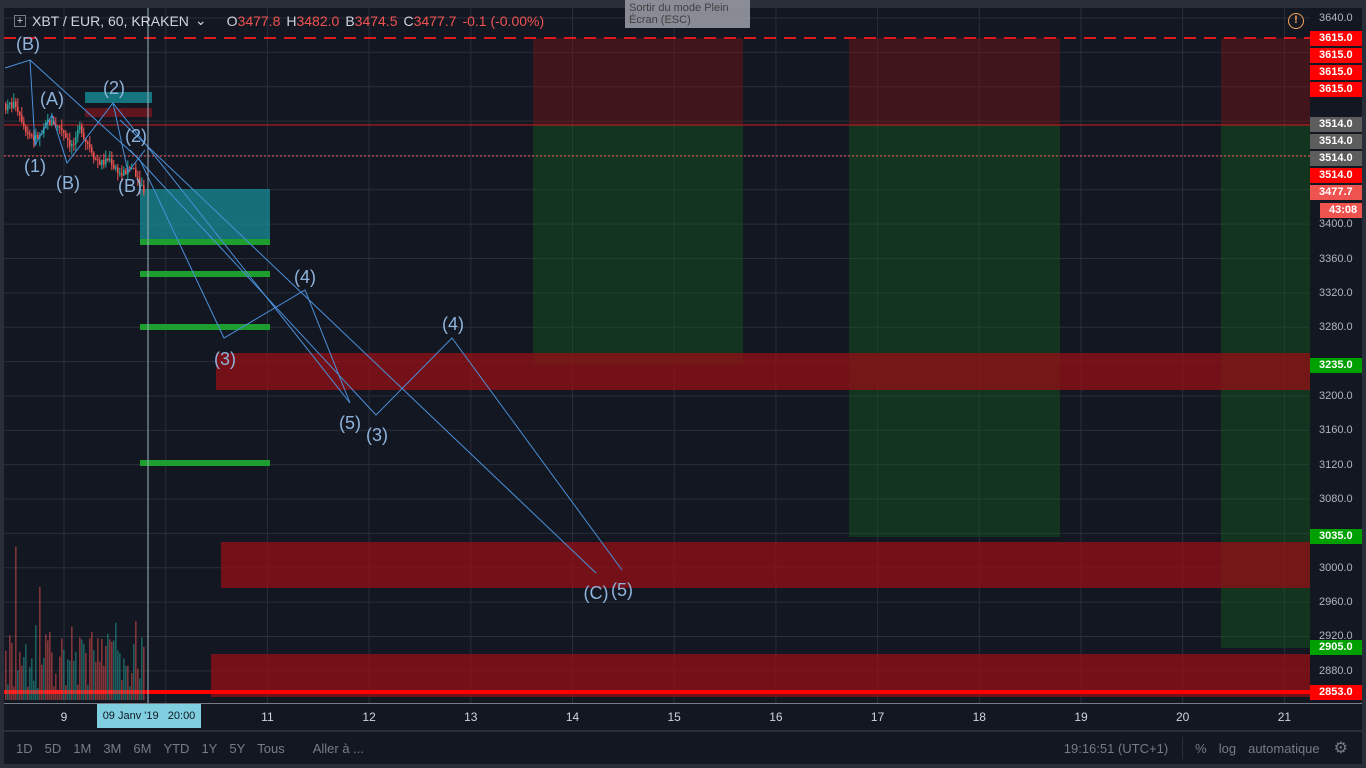 Image resolution: width=1366 pixels, height=768 pixels. Describe the element at coordinates (205, 217) in the screenshot. I see `entry-zone` at that location.